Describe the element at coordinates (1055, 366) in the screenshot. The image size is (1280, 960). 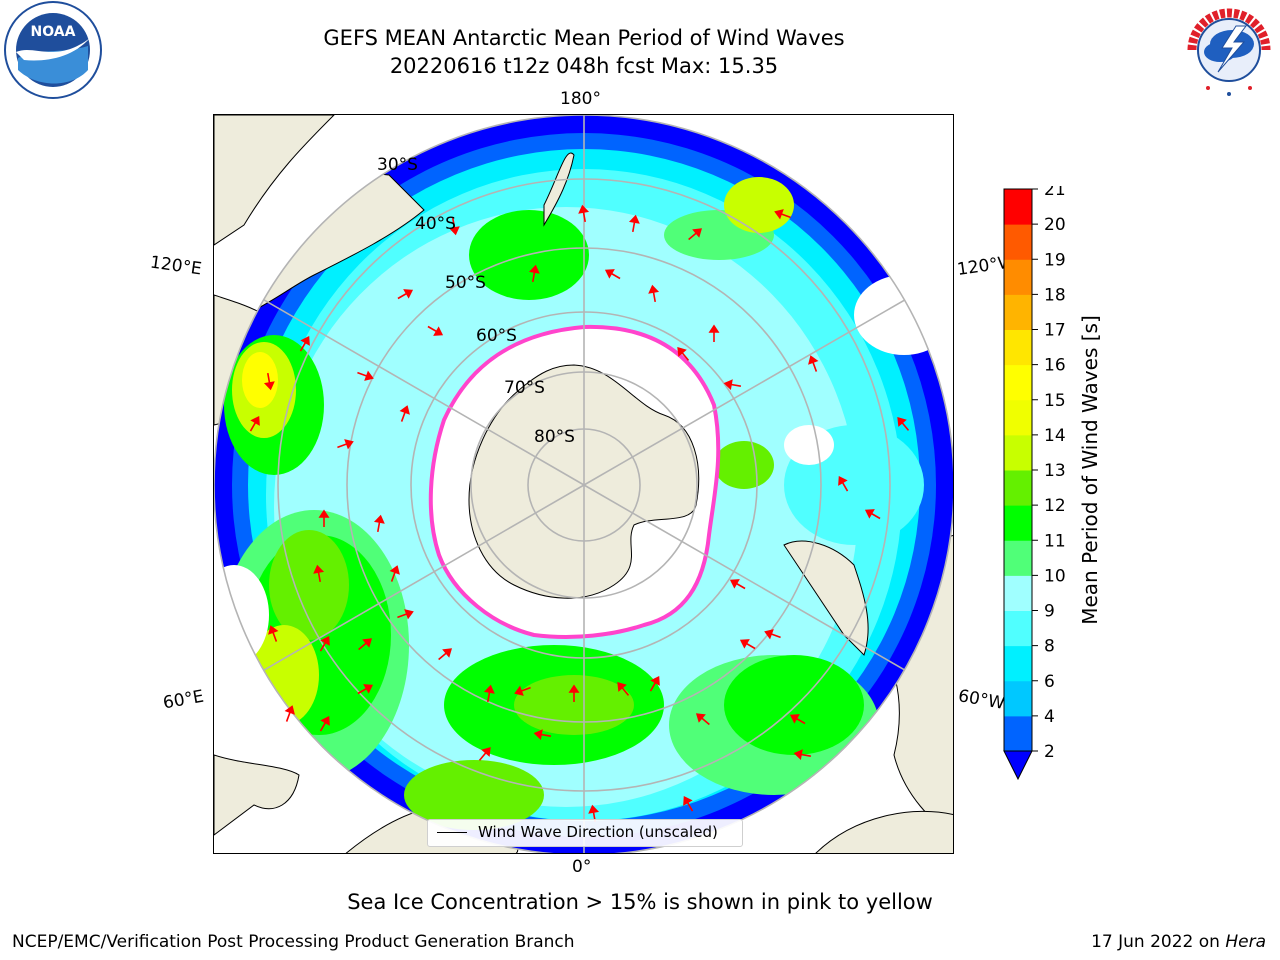
I see `colorbar-tick-label: 16` at that location.